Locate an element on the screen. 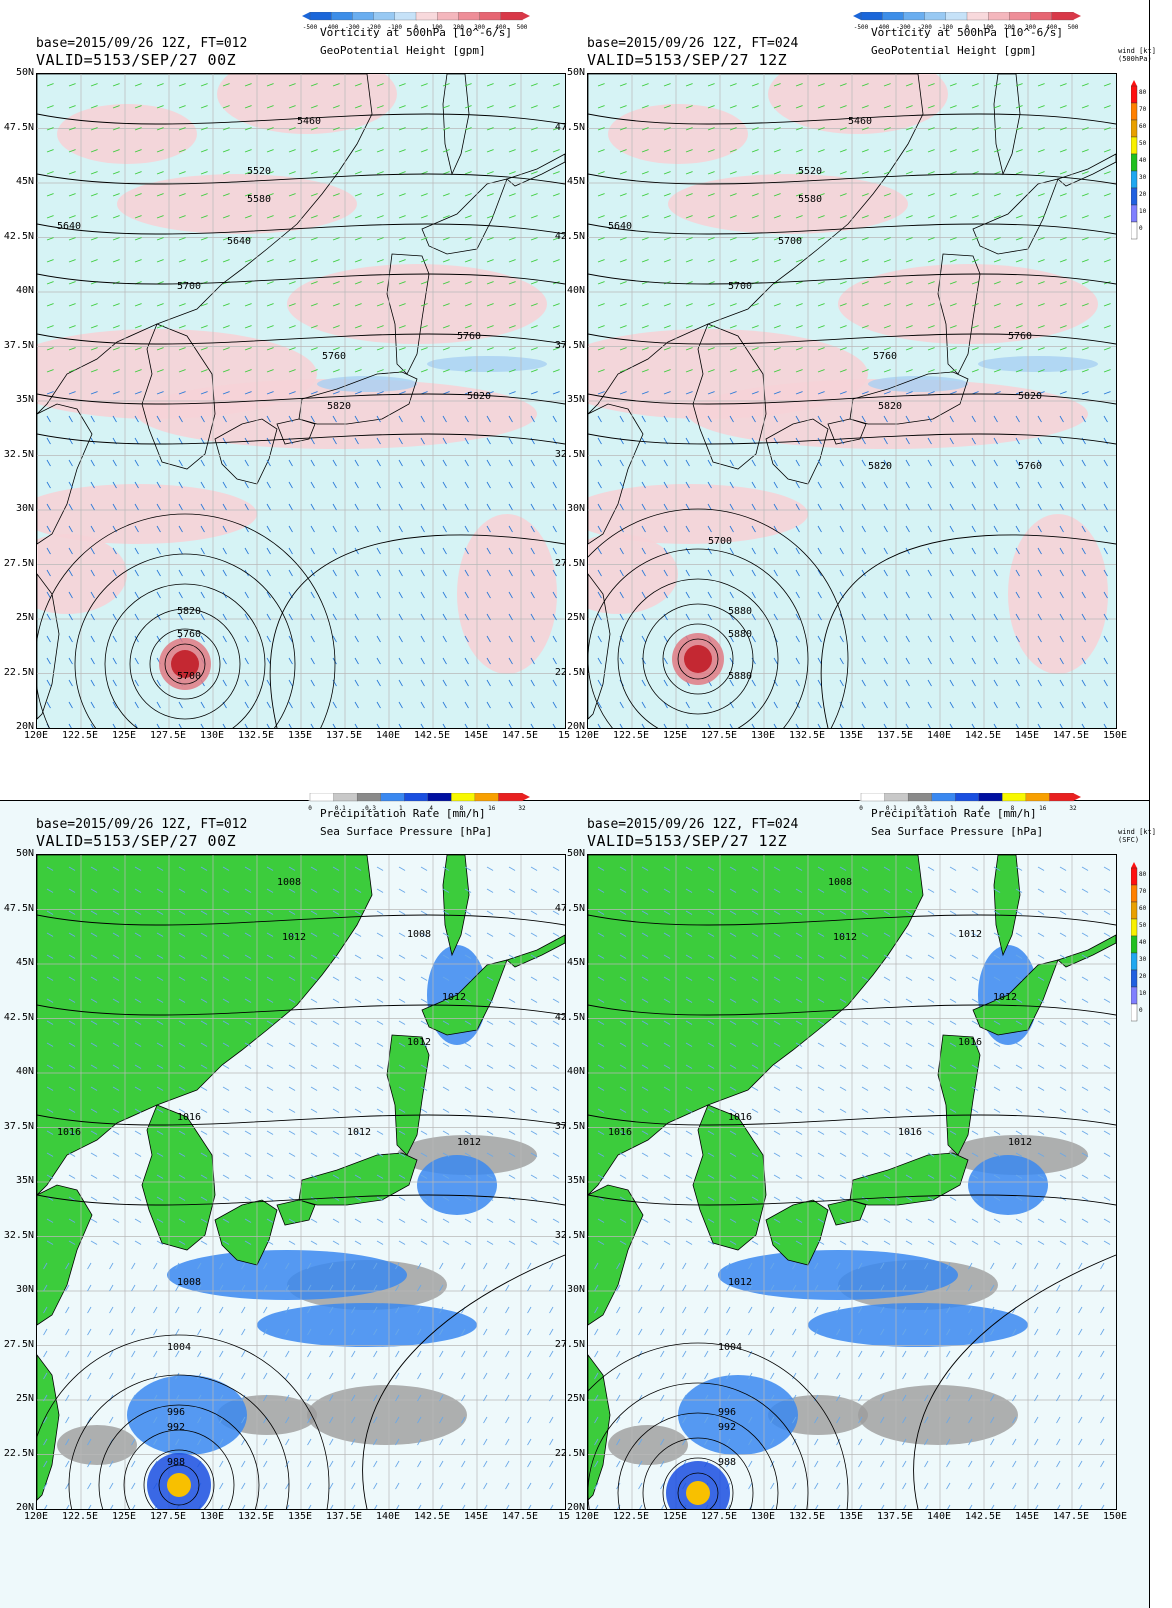  base-time-label: base=2015/09/26 12Z, FT=024 is located at coordinates (693, 824).